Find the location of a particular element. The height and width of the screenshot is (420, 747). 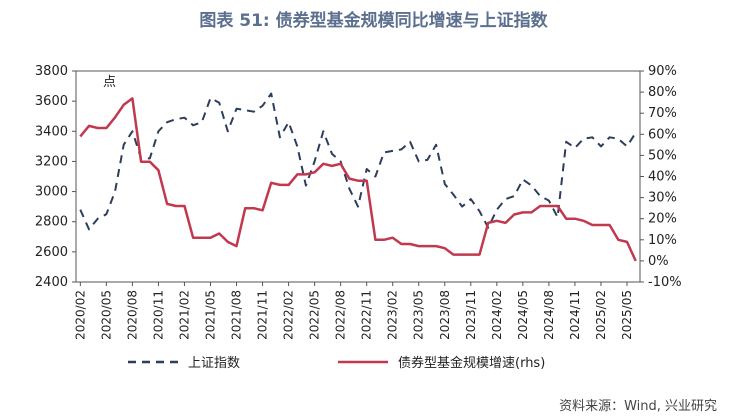

left-tick-label: 2600 is located at coordinates (51, 252).